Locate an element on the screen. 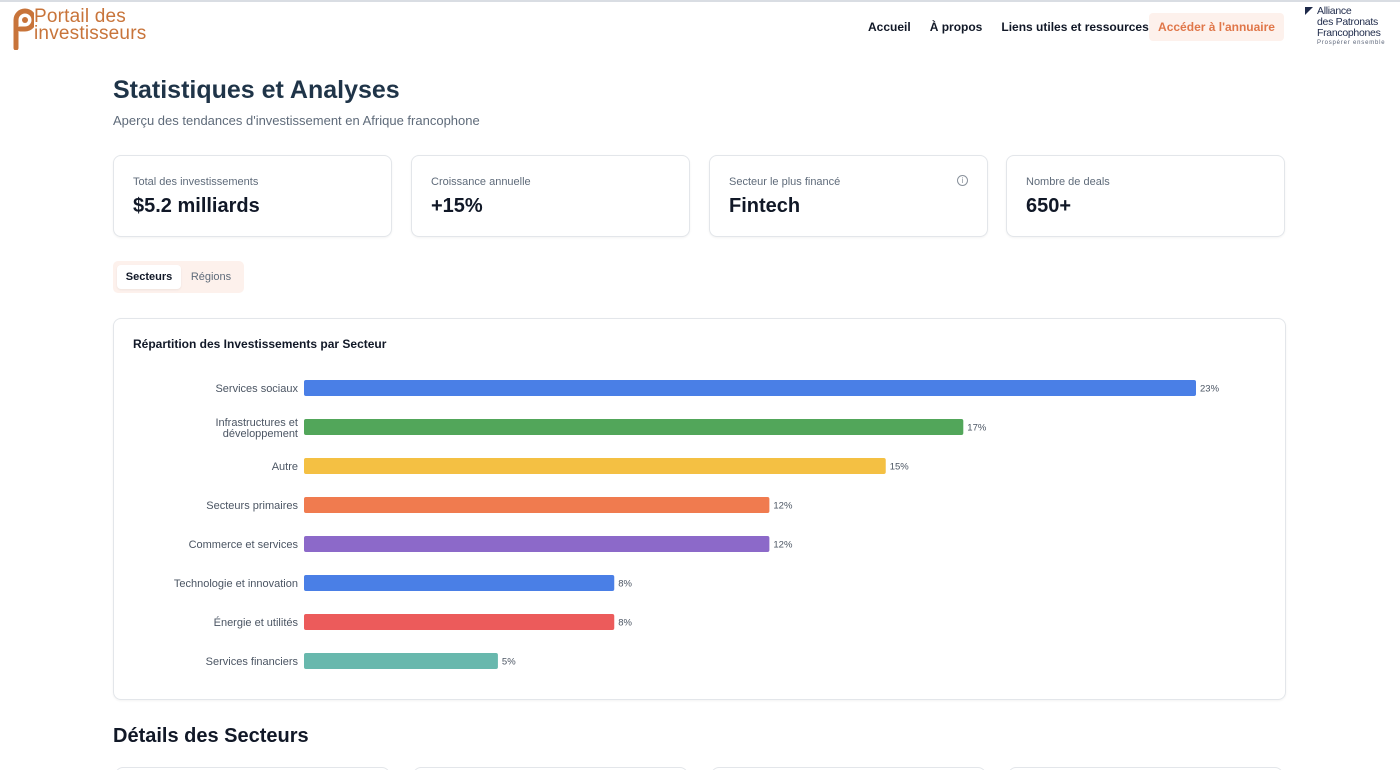 This screenshot has height=770, width=1400. bar-category-label: Infrastructures et développement is located at coordinates (256, 428).